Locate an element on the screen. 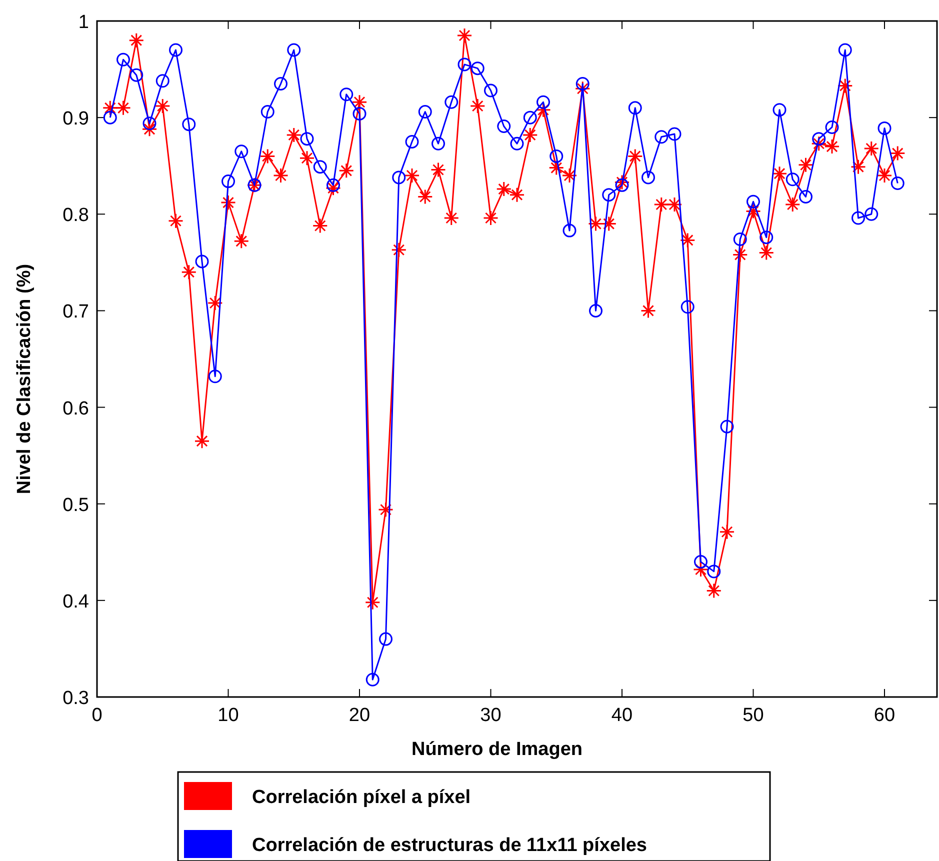  x-tick-label: 30 is located at coordinates (491, 715).